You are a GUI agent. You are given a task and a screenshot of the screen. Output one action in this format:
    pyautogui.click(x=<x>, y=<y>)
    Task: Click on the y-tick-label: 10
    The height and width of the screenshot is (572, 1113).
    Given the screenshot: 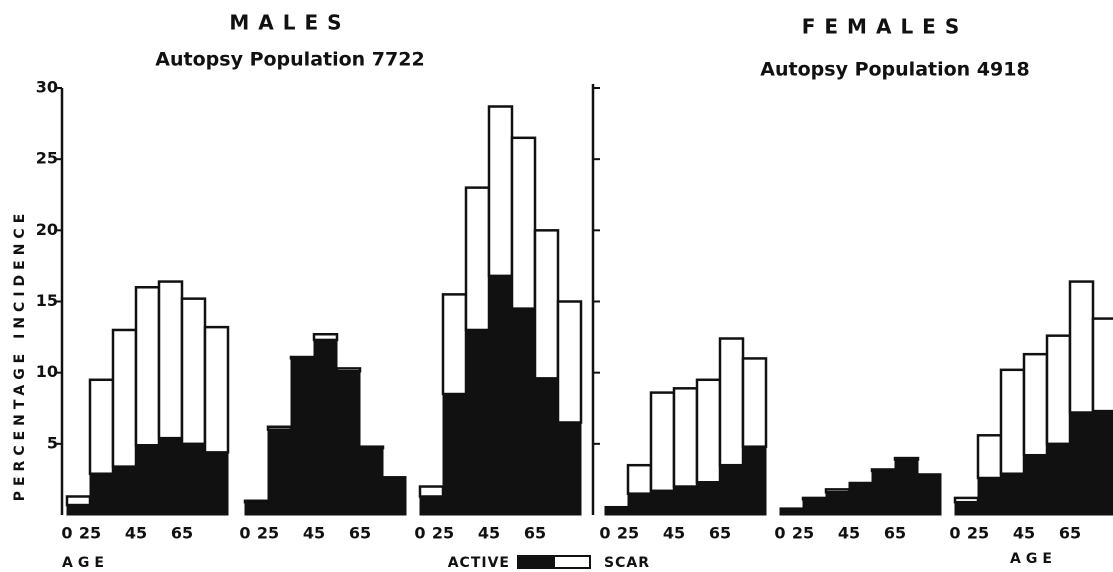 What is the action you would take?
    pyautogui.click(x=47, y=371)
    